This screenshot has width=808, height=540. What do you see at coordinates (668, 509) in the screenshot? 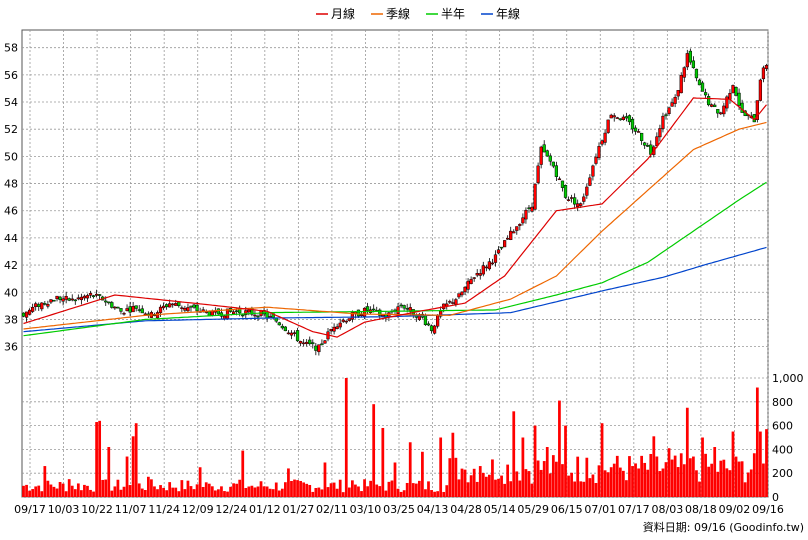
I see `date-tick-label: 08/03` at bounding box center [668, 509].